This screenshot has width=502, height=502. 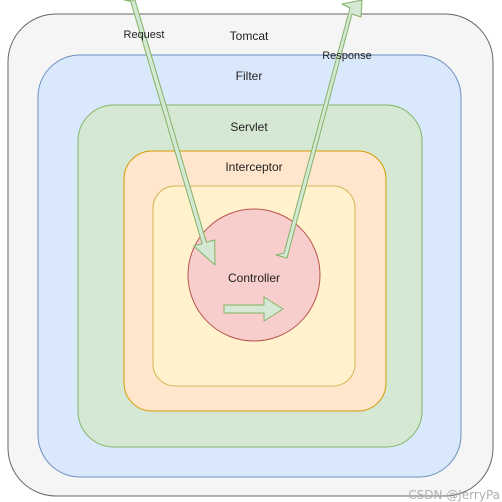 I want to click on watermark: CSDN @JerryPa, so click(x=454, y=495).